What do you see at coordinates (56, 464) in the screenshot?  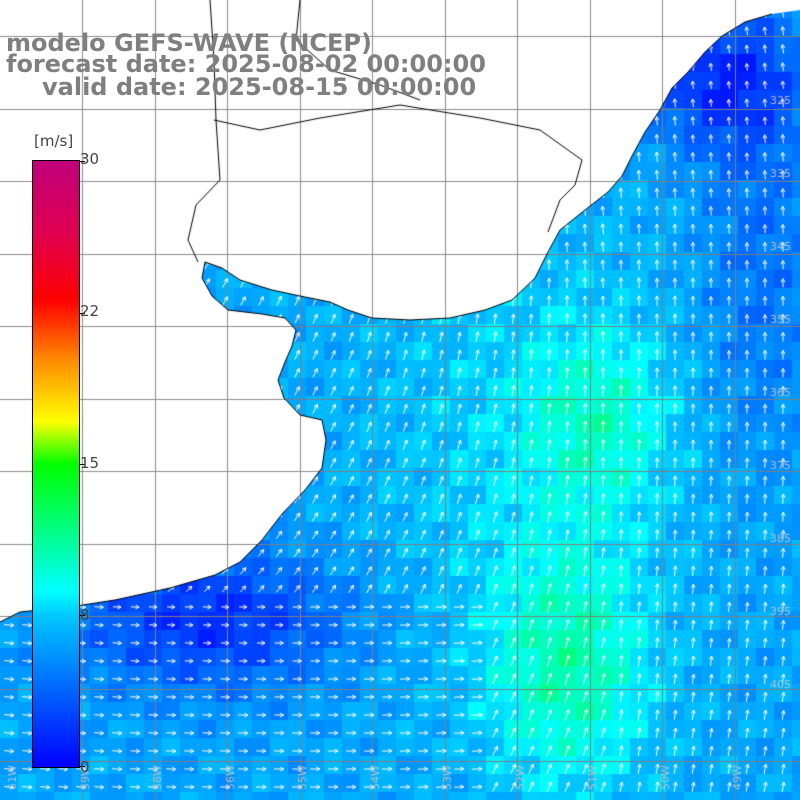 I see `colorbar` at bounding box center [56, 464].